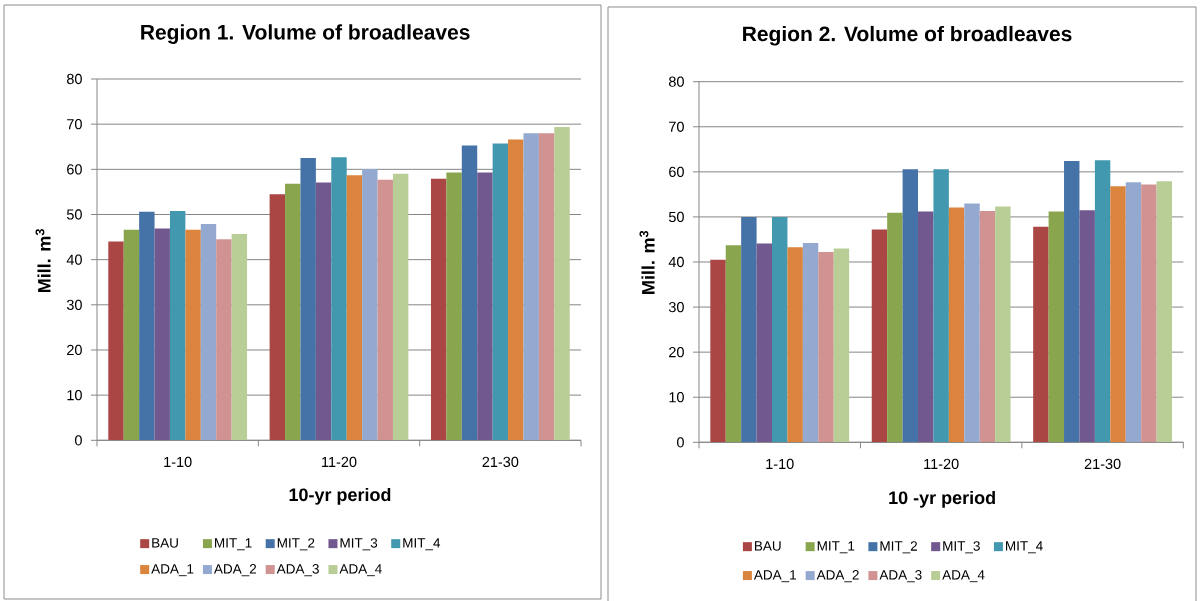 This screenshot has width=1200, height=601. Describe the element at coordinates (907, 35) in the screenshot. I see `chart-title: Region 2. Volume of broadleaves` at that location.